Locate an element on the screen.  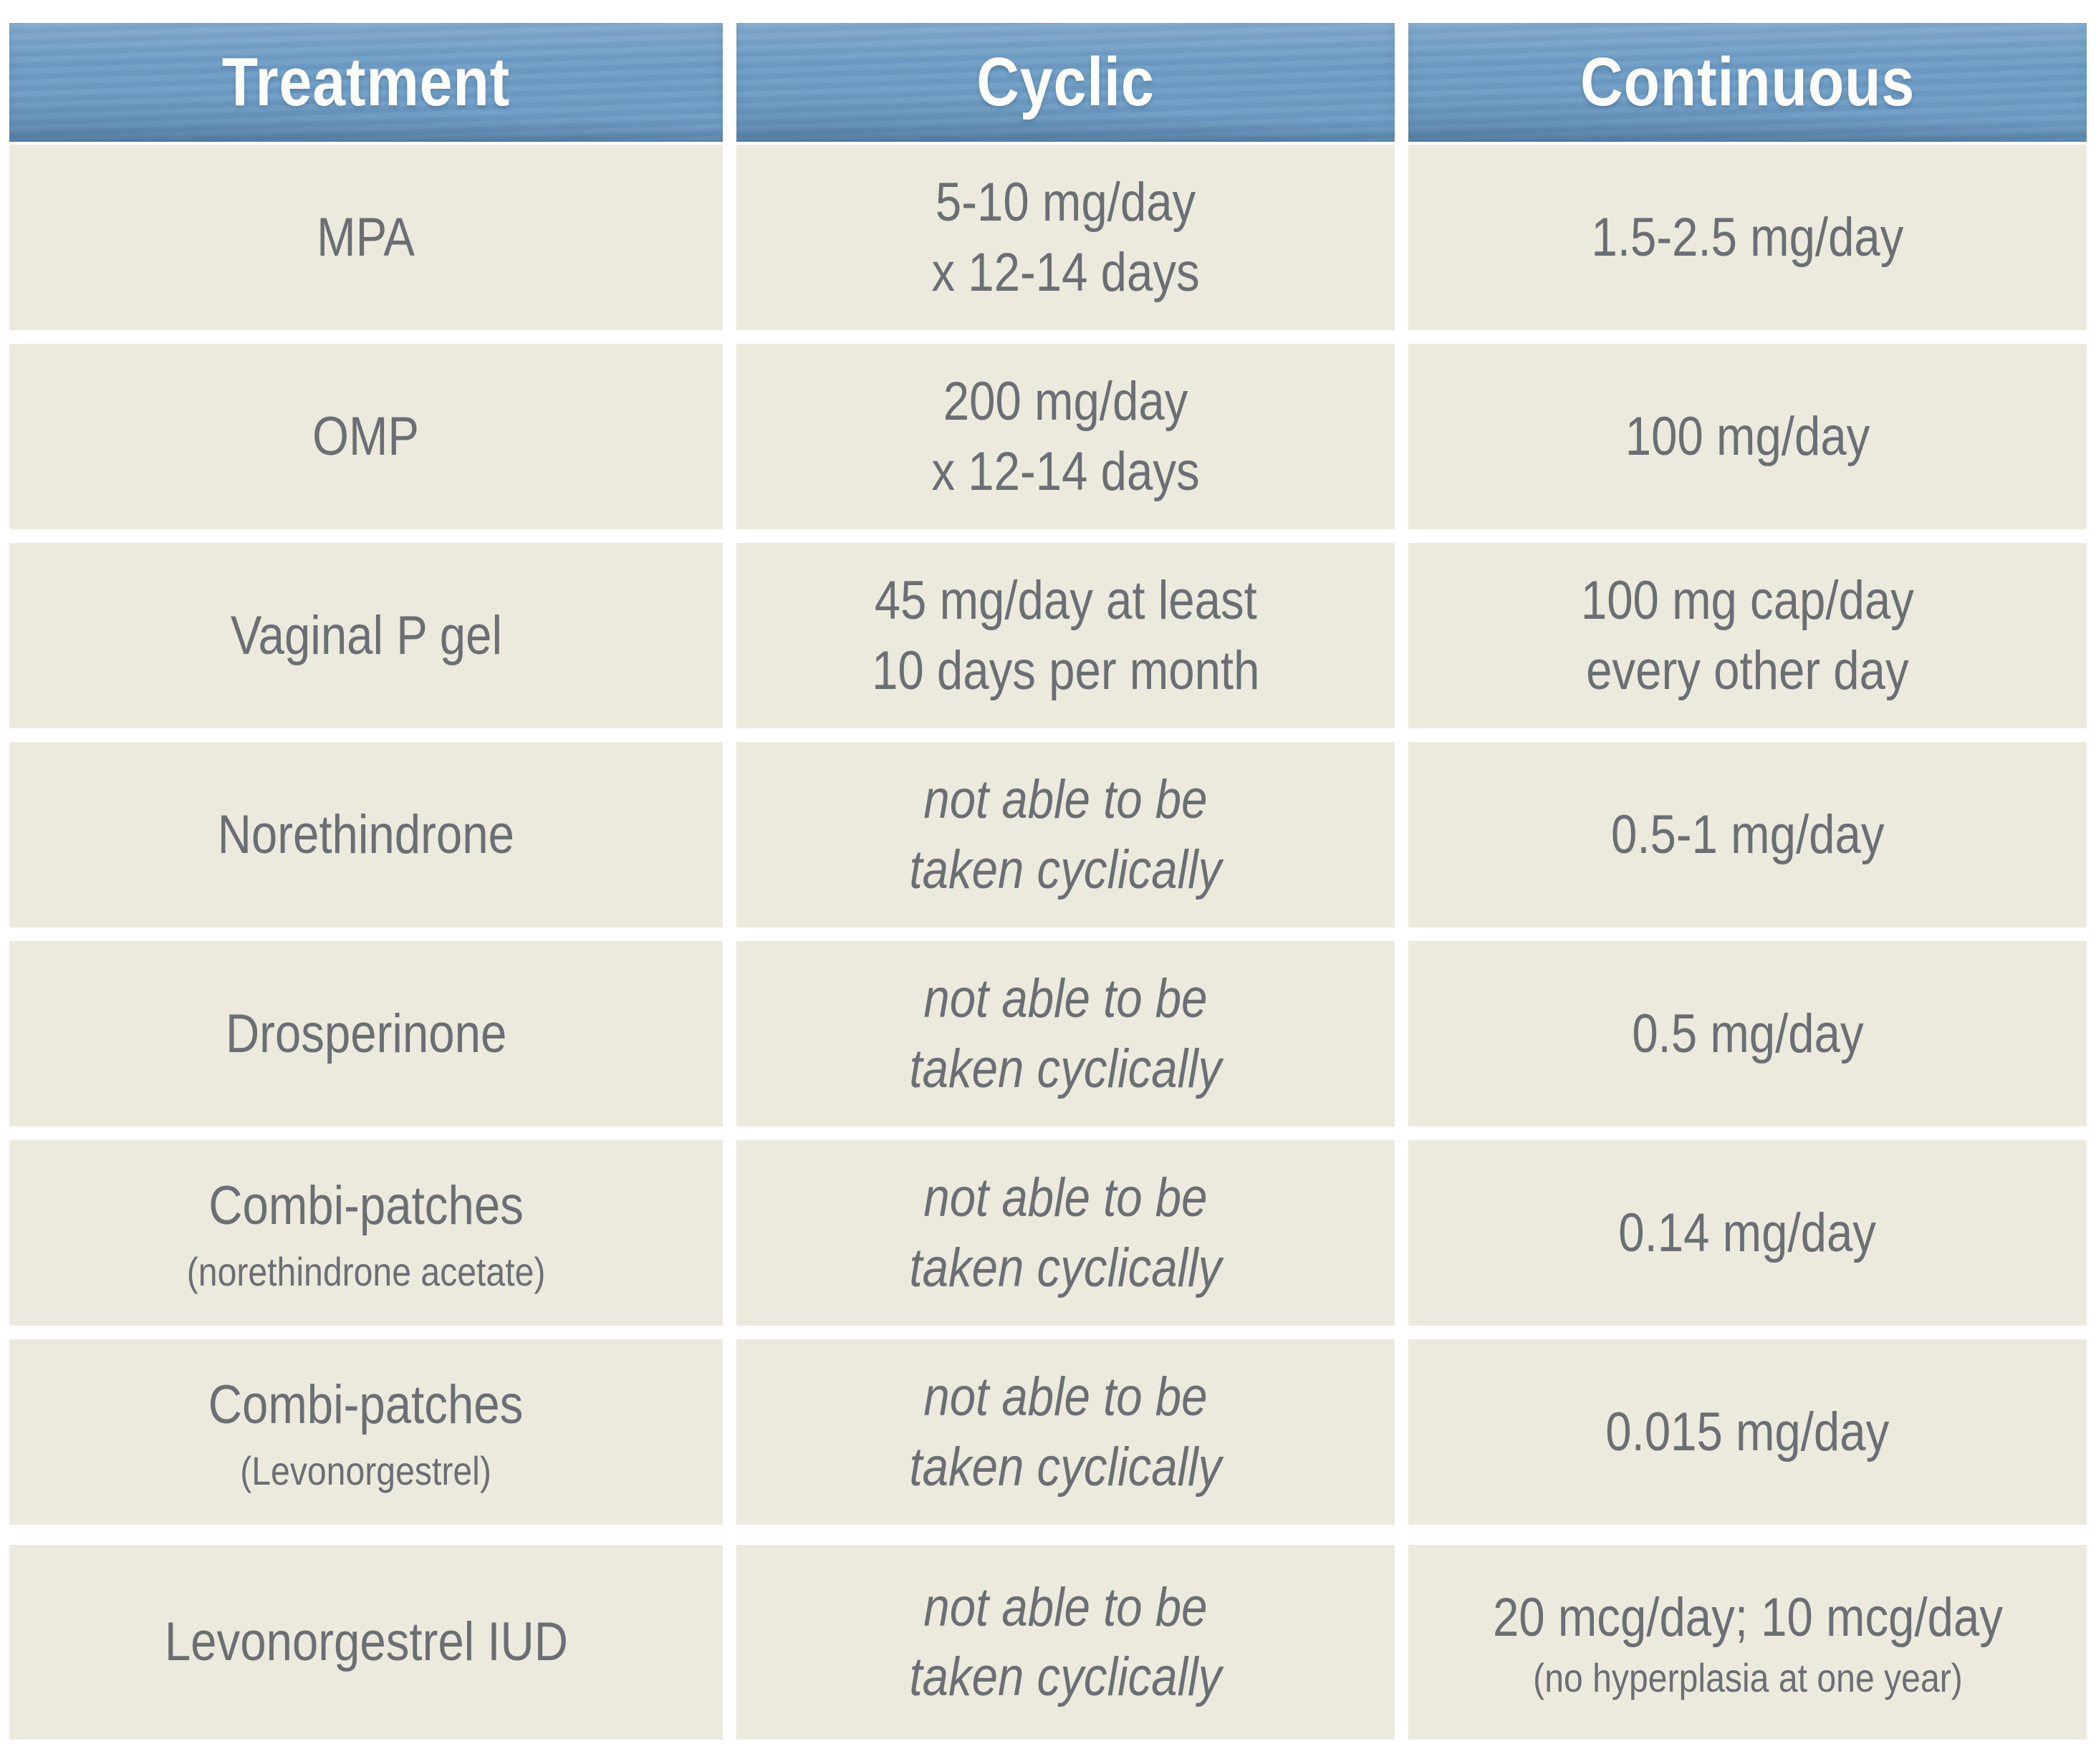
continuous-cell: 0.14 mg/day is located at coordinates (1747, 1233).